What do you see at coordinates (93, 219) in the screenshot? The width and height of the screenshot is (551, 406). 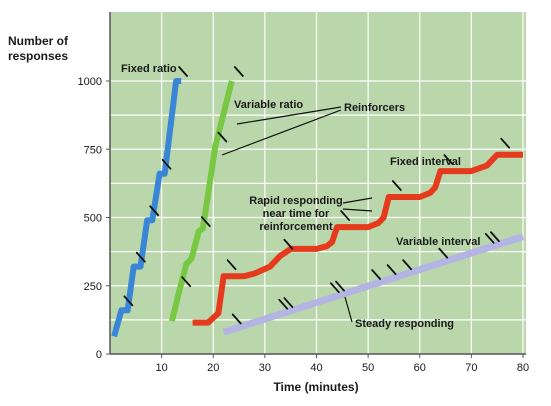 I see `y-tick-label: 500` at bounding box center [93, 219].